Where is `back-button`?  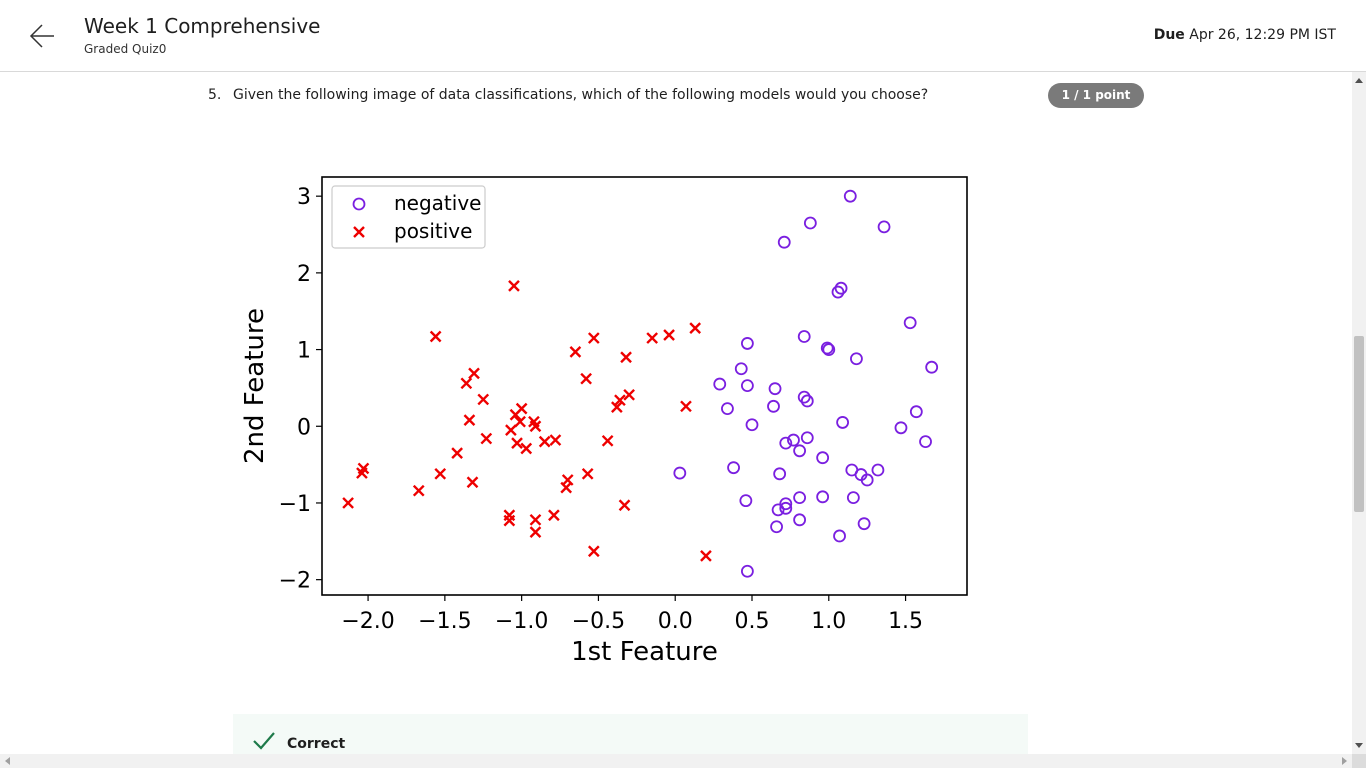
back-button is located at coordinates (42, 36).